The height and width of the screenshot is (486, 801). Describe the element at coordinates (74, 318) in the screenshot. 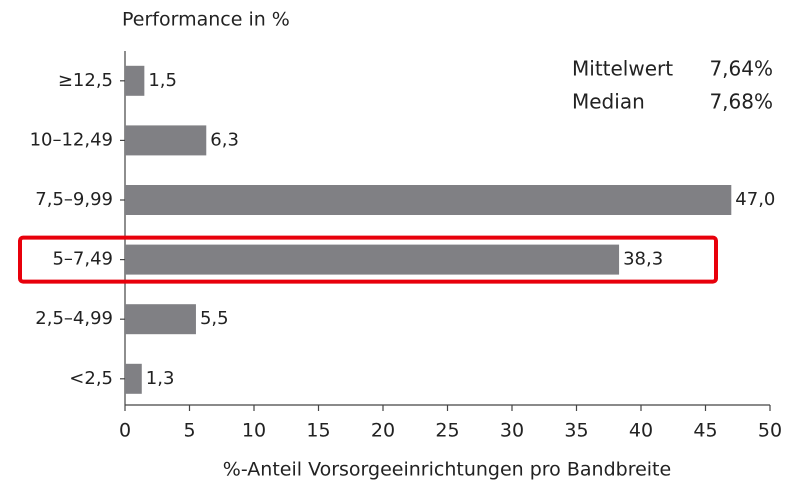

I see `y-tick-label: 2,5–4,99` at that location.